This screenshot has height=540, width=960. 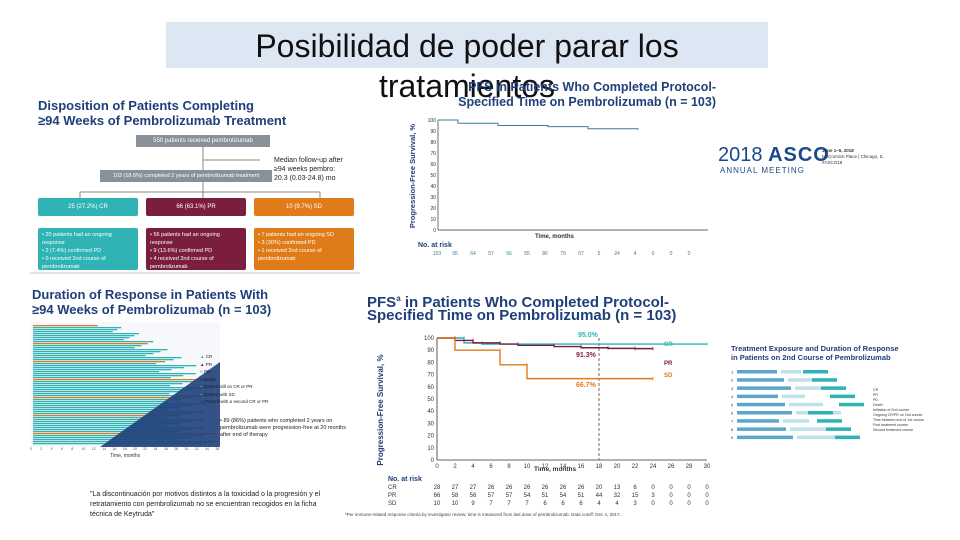 What do you see at coordinates (200, 166) in the screenshot?
I see `disposition-diagram` at bounding box center [200, 166].